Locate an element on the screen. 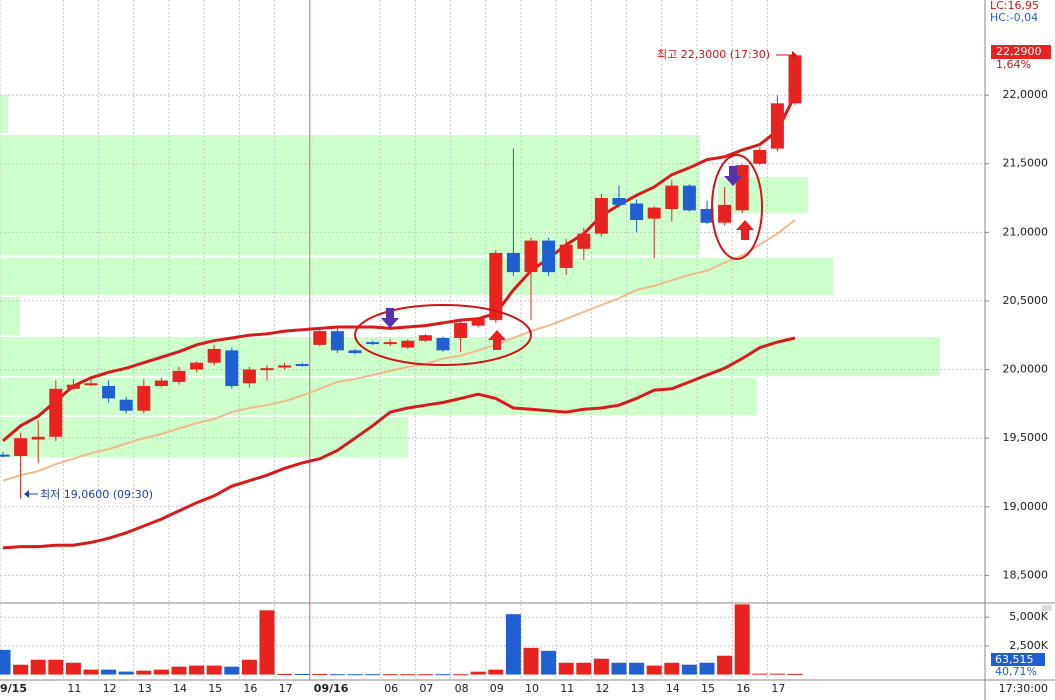  highlights is located at coordinates (558, 260).